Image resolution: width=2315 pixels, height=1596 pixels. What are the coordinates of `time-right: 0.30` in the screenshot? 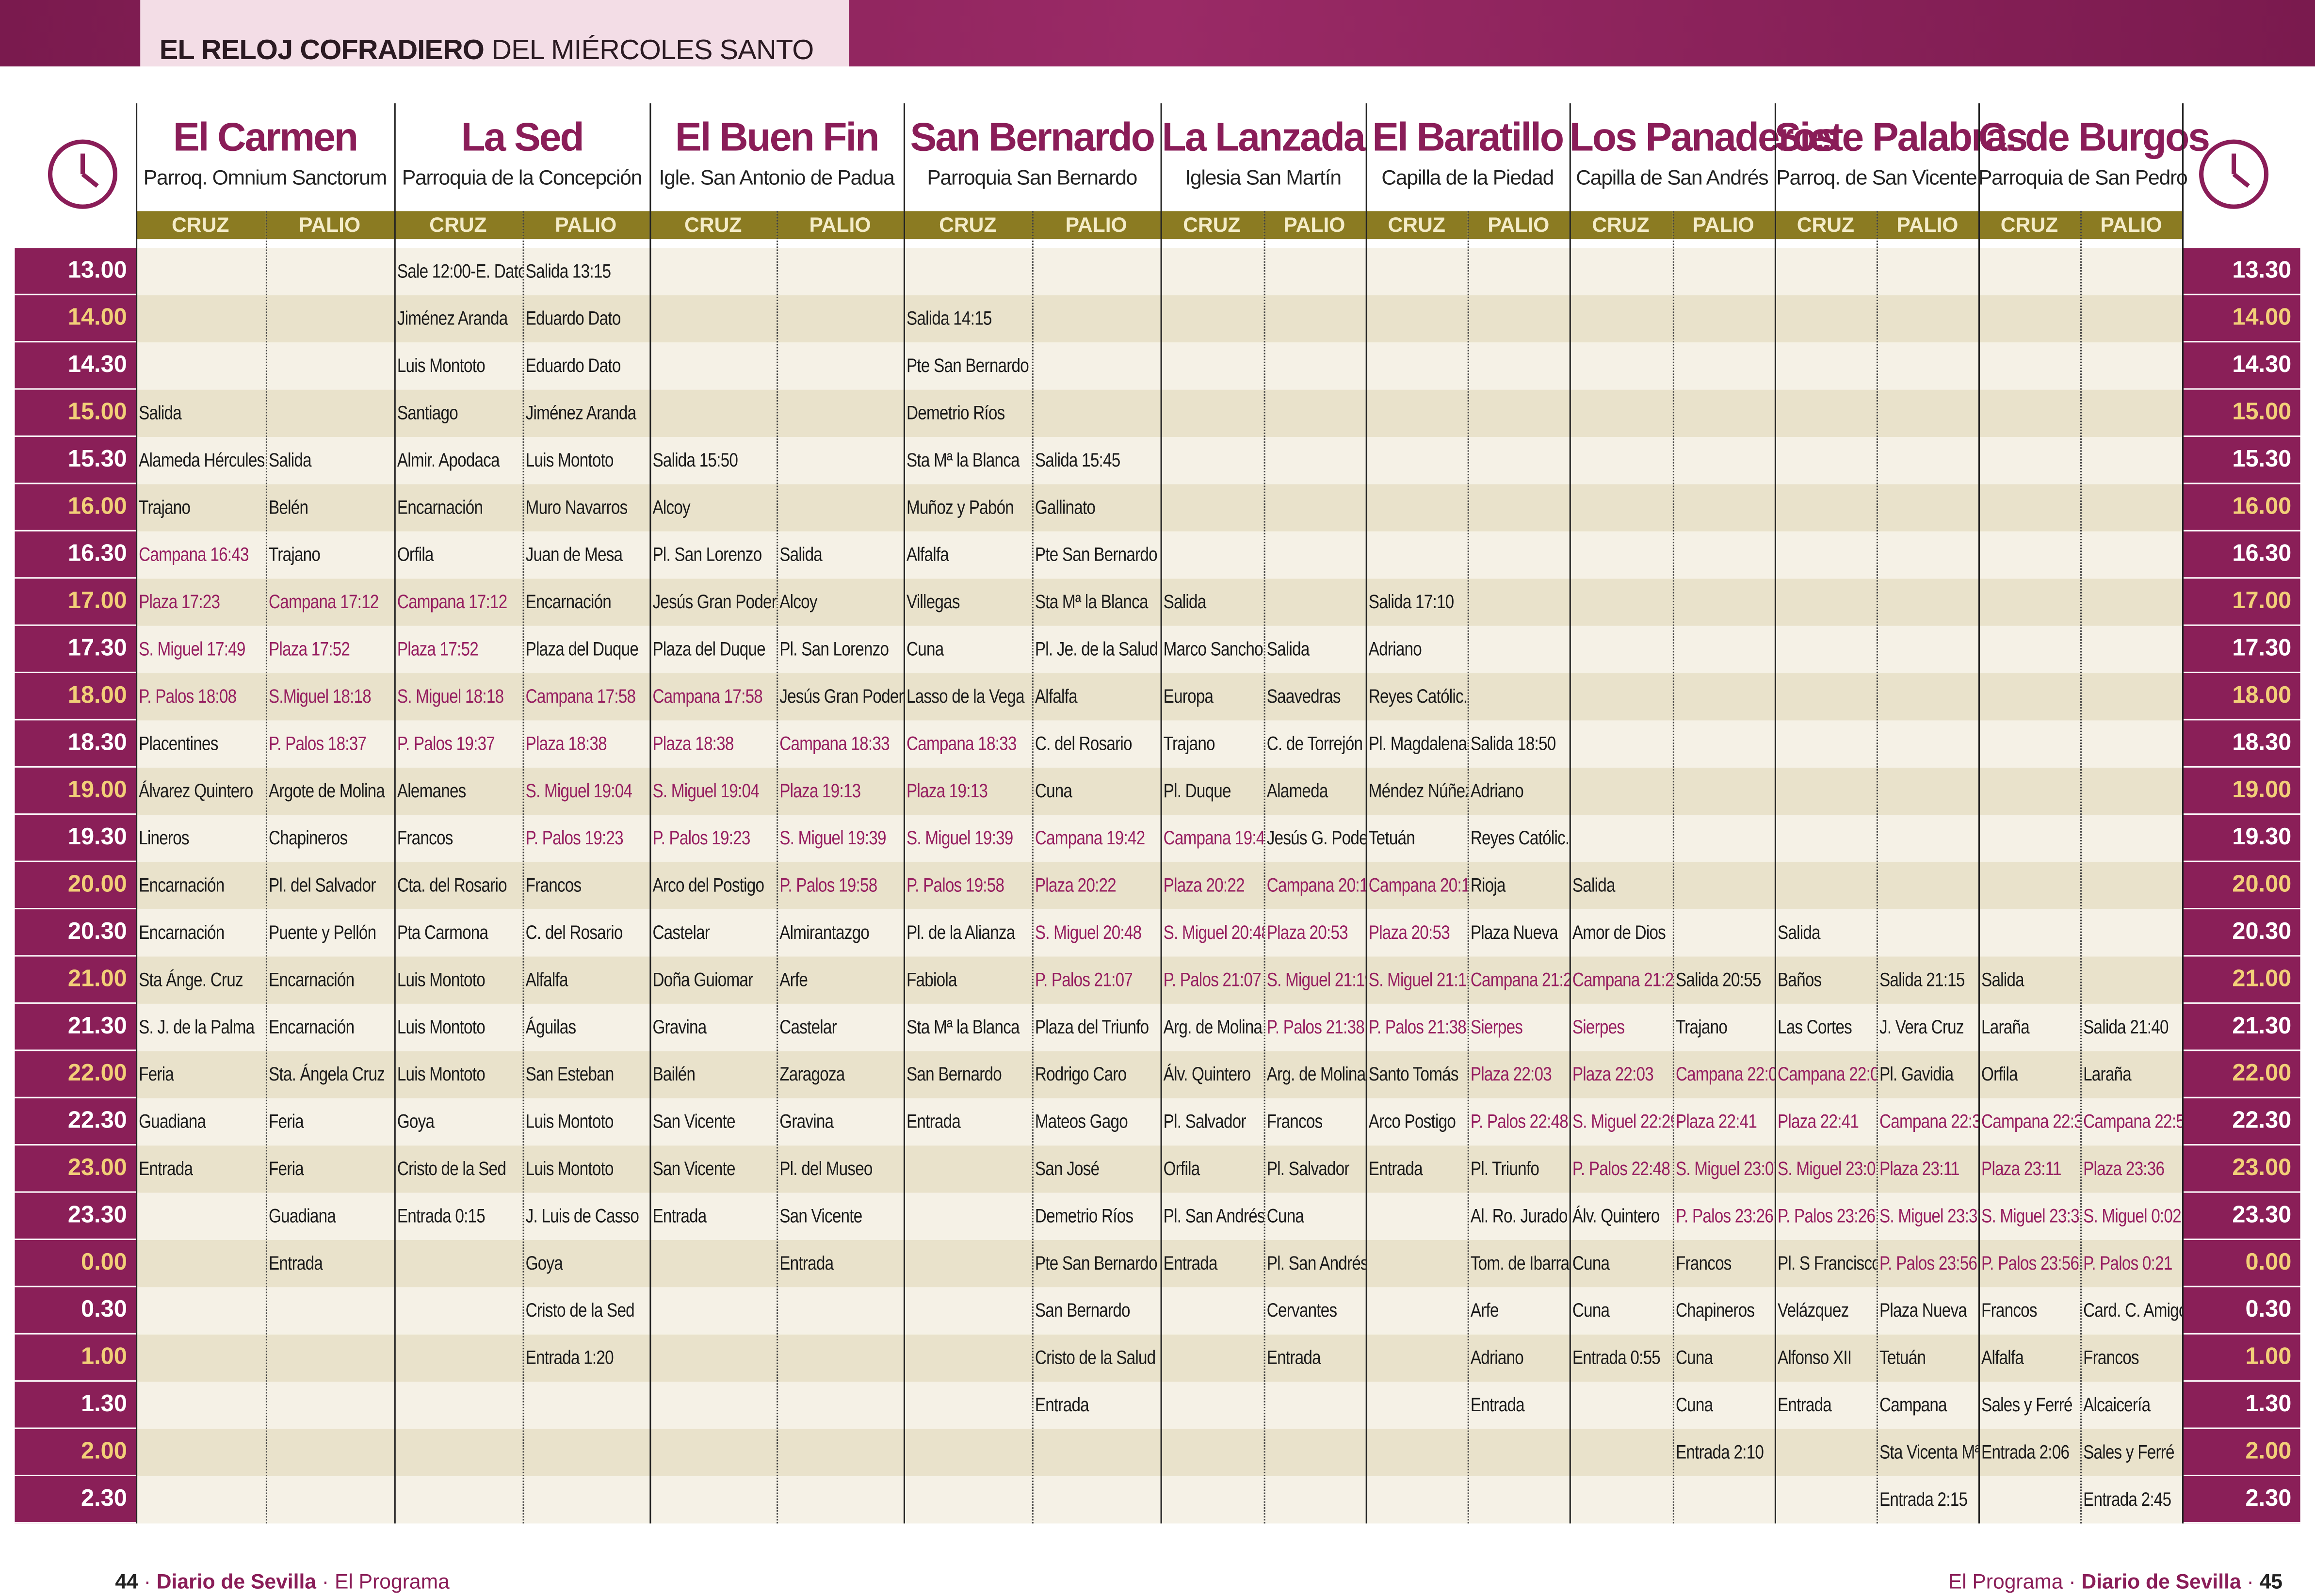 It's located at (2241, 1311).